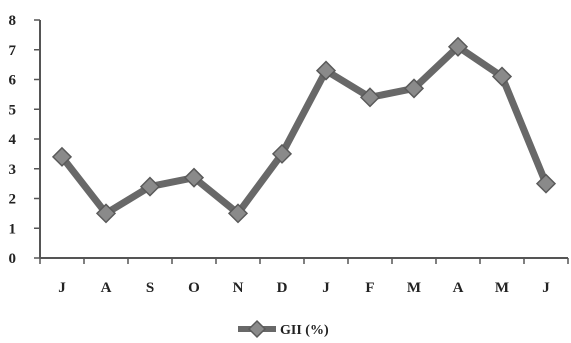 The image size is (571, 343). What do you see at coordinates (304, 330) in the screenshot?
I see `legend-label: GII (%)` at bounding box center [304, 330].